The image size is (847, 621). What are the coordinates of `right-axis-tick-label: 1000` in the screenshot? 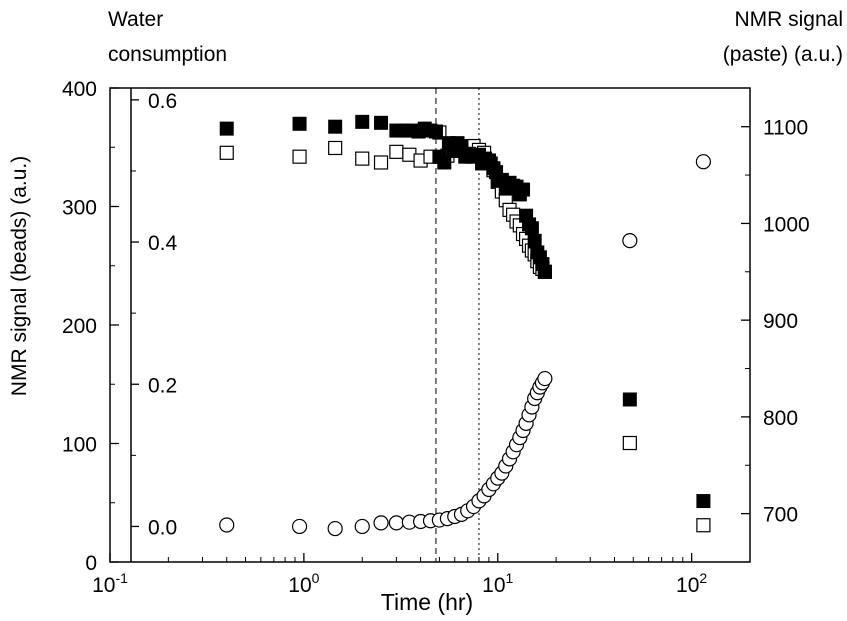 It's located at (786, 224).